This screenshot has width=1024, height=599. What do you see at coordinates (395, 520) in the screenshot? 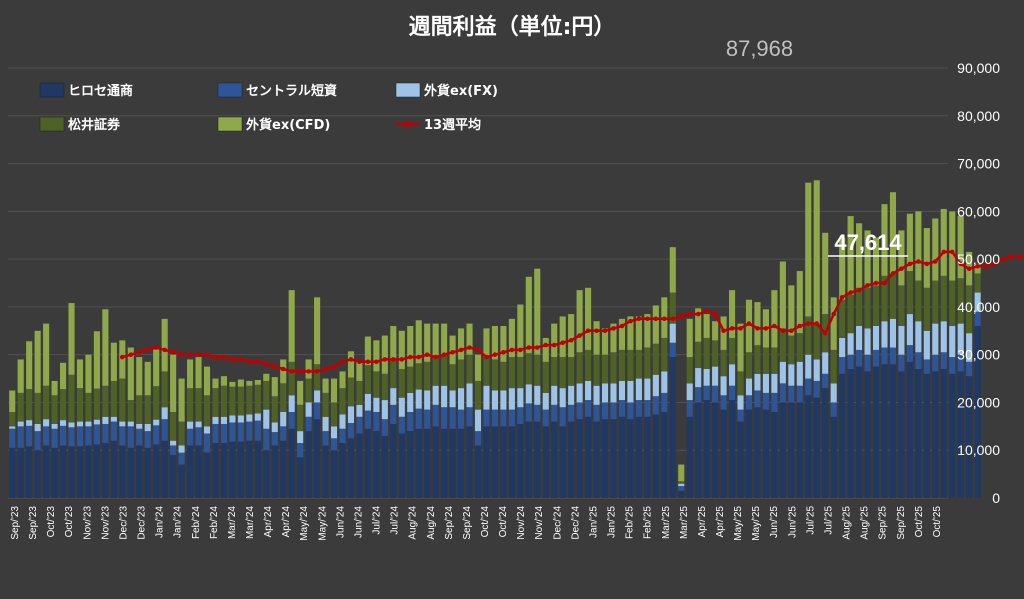
I see `x-tick-label: Jul/'24` at bounding box center [395, 520].